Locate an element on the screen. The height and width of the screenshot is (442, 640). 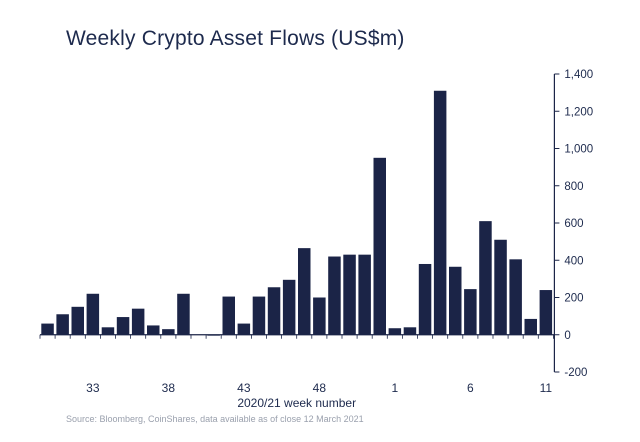
y-tick-label: 1,400 is located at coordinates (578, 75).